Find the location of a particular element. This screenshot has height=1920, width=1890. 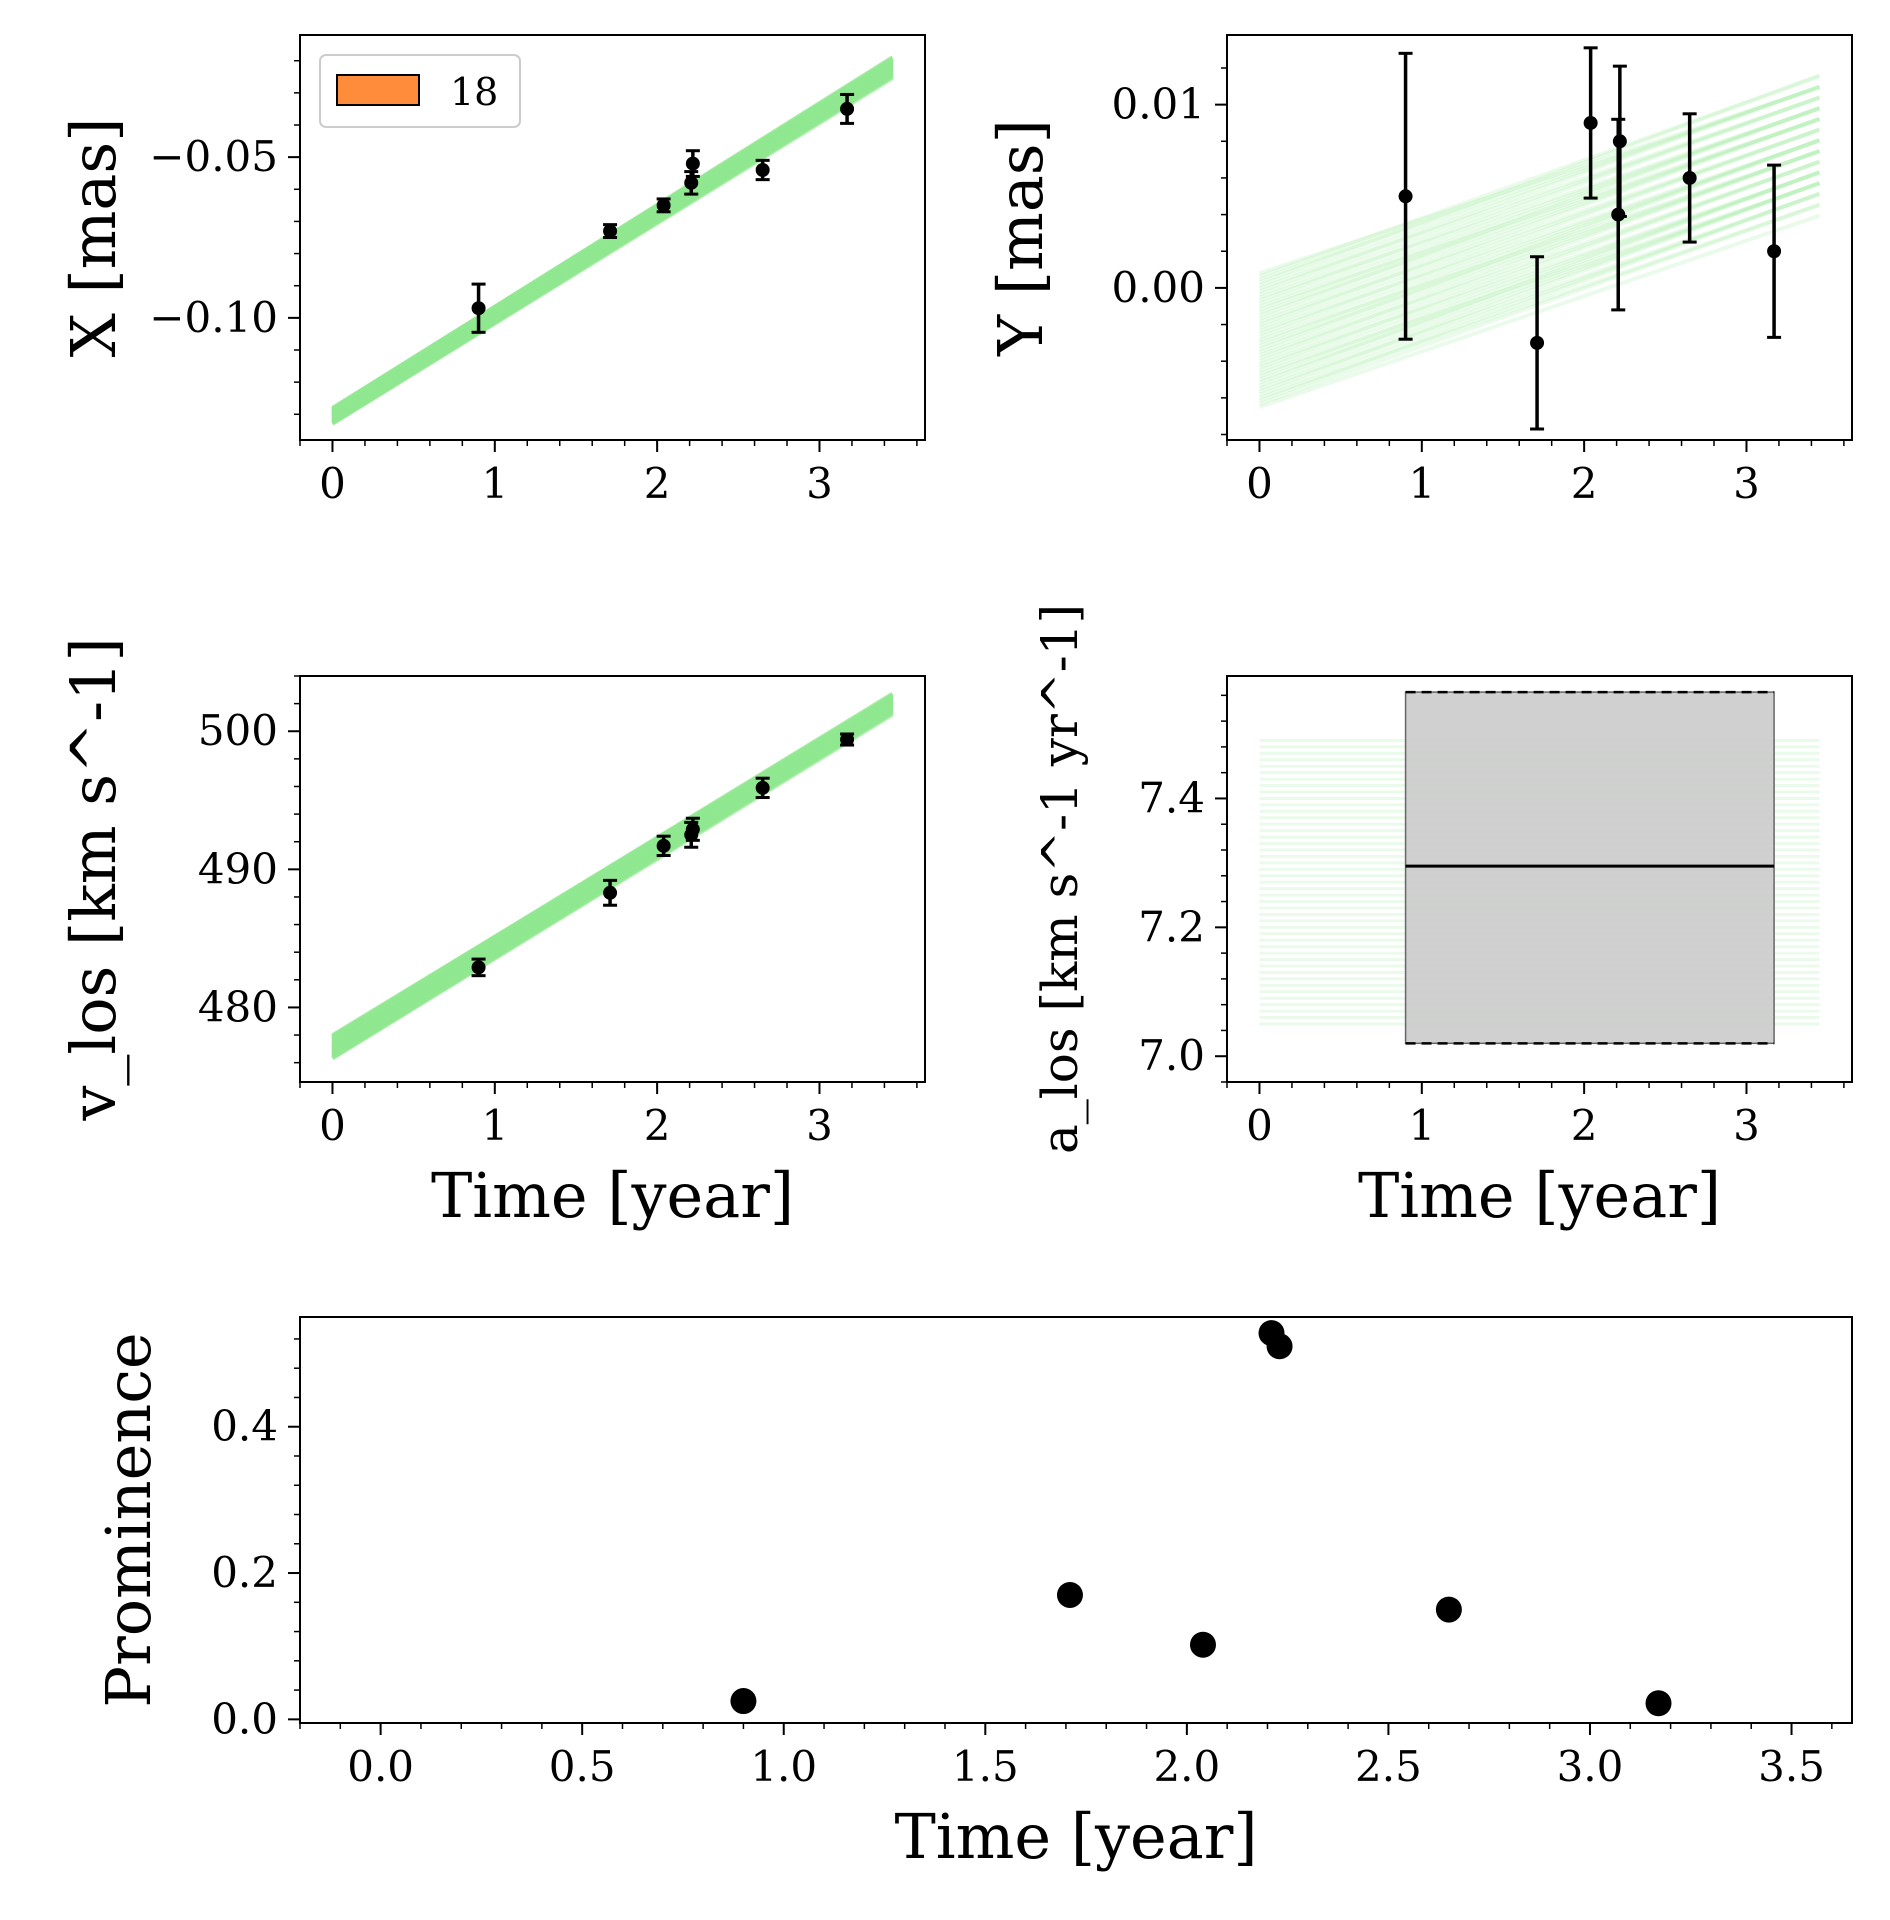

prominence-plot-area is located at coordinates (1201, 1518).